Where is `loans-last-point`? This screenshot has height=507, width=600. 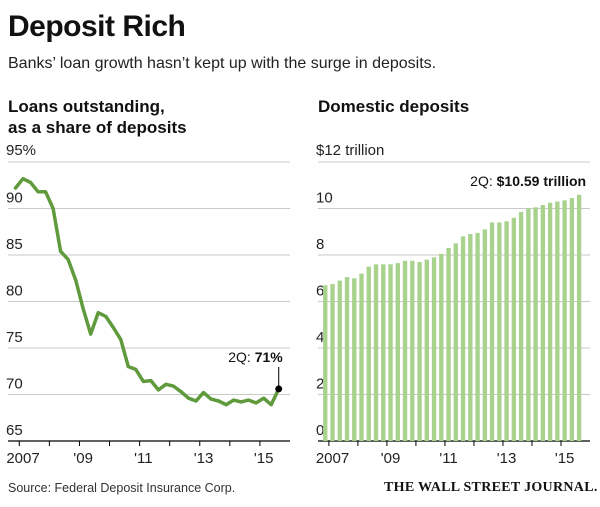 loans-last-point is located at coordinates (279, 389).